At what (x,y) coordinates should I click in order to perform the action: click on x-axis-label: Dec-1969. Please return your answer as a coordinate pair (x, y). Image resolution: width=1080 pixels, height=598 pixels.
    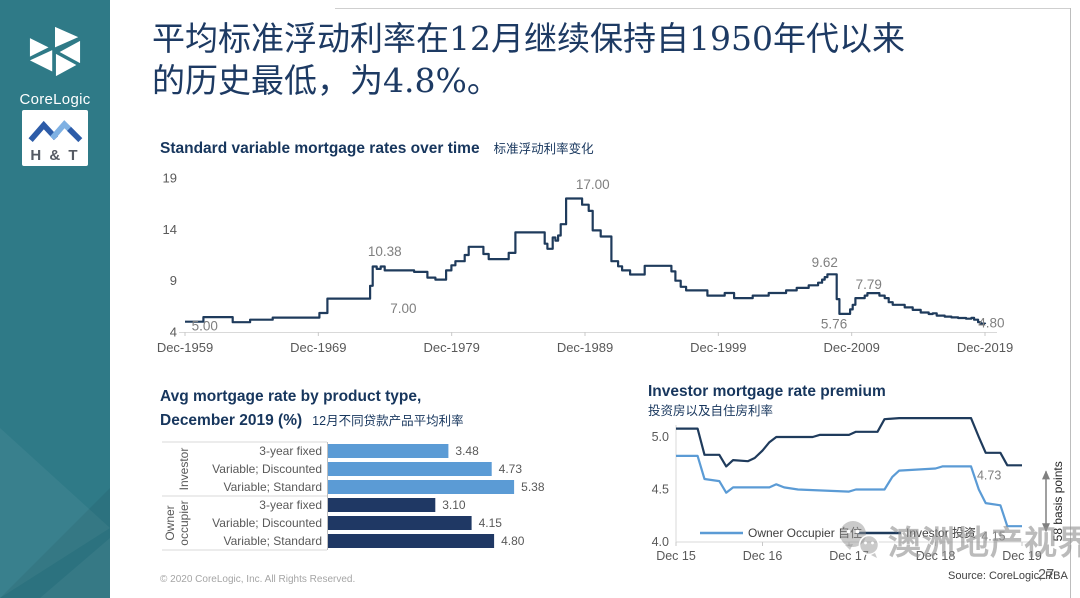
    Looking at the image, I should click on (318, 347).